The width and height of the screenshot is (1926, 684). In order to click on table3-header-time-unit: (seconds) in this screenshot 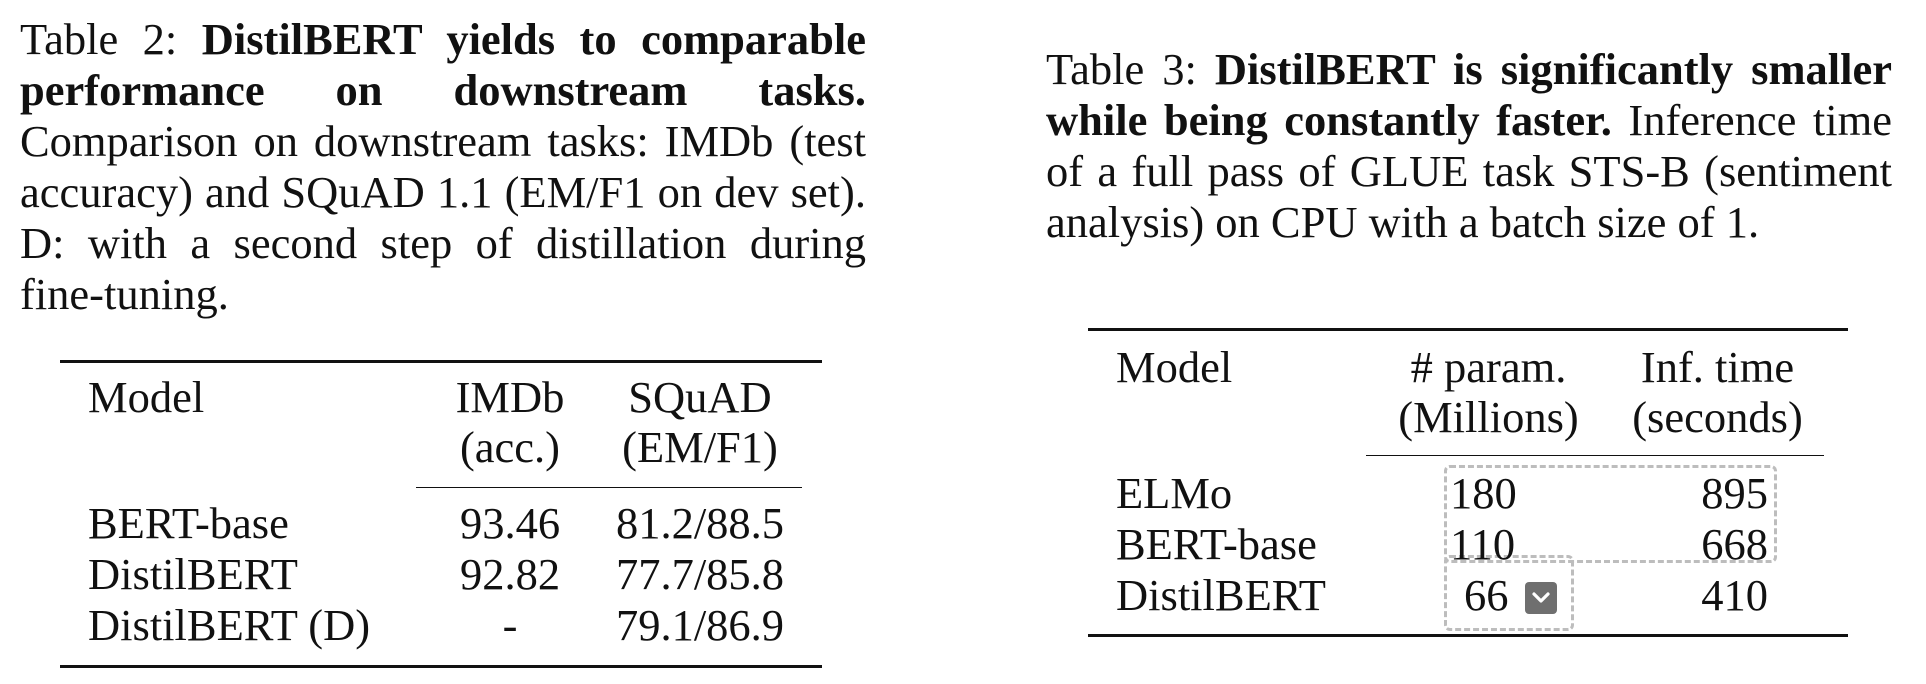, I will do `click(1717, 417)`.